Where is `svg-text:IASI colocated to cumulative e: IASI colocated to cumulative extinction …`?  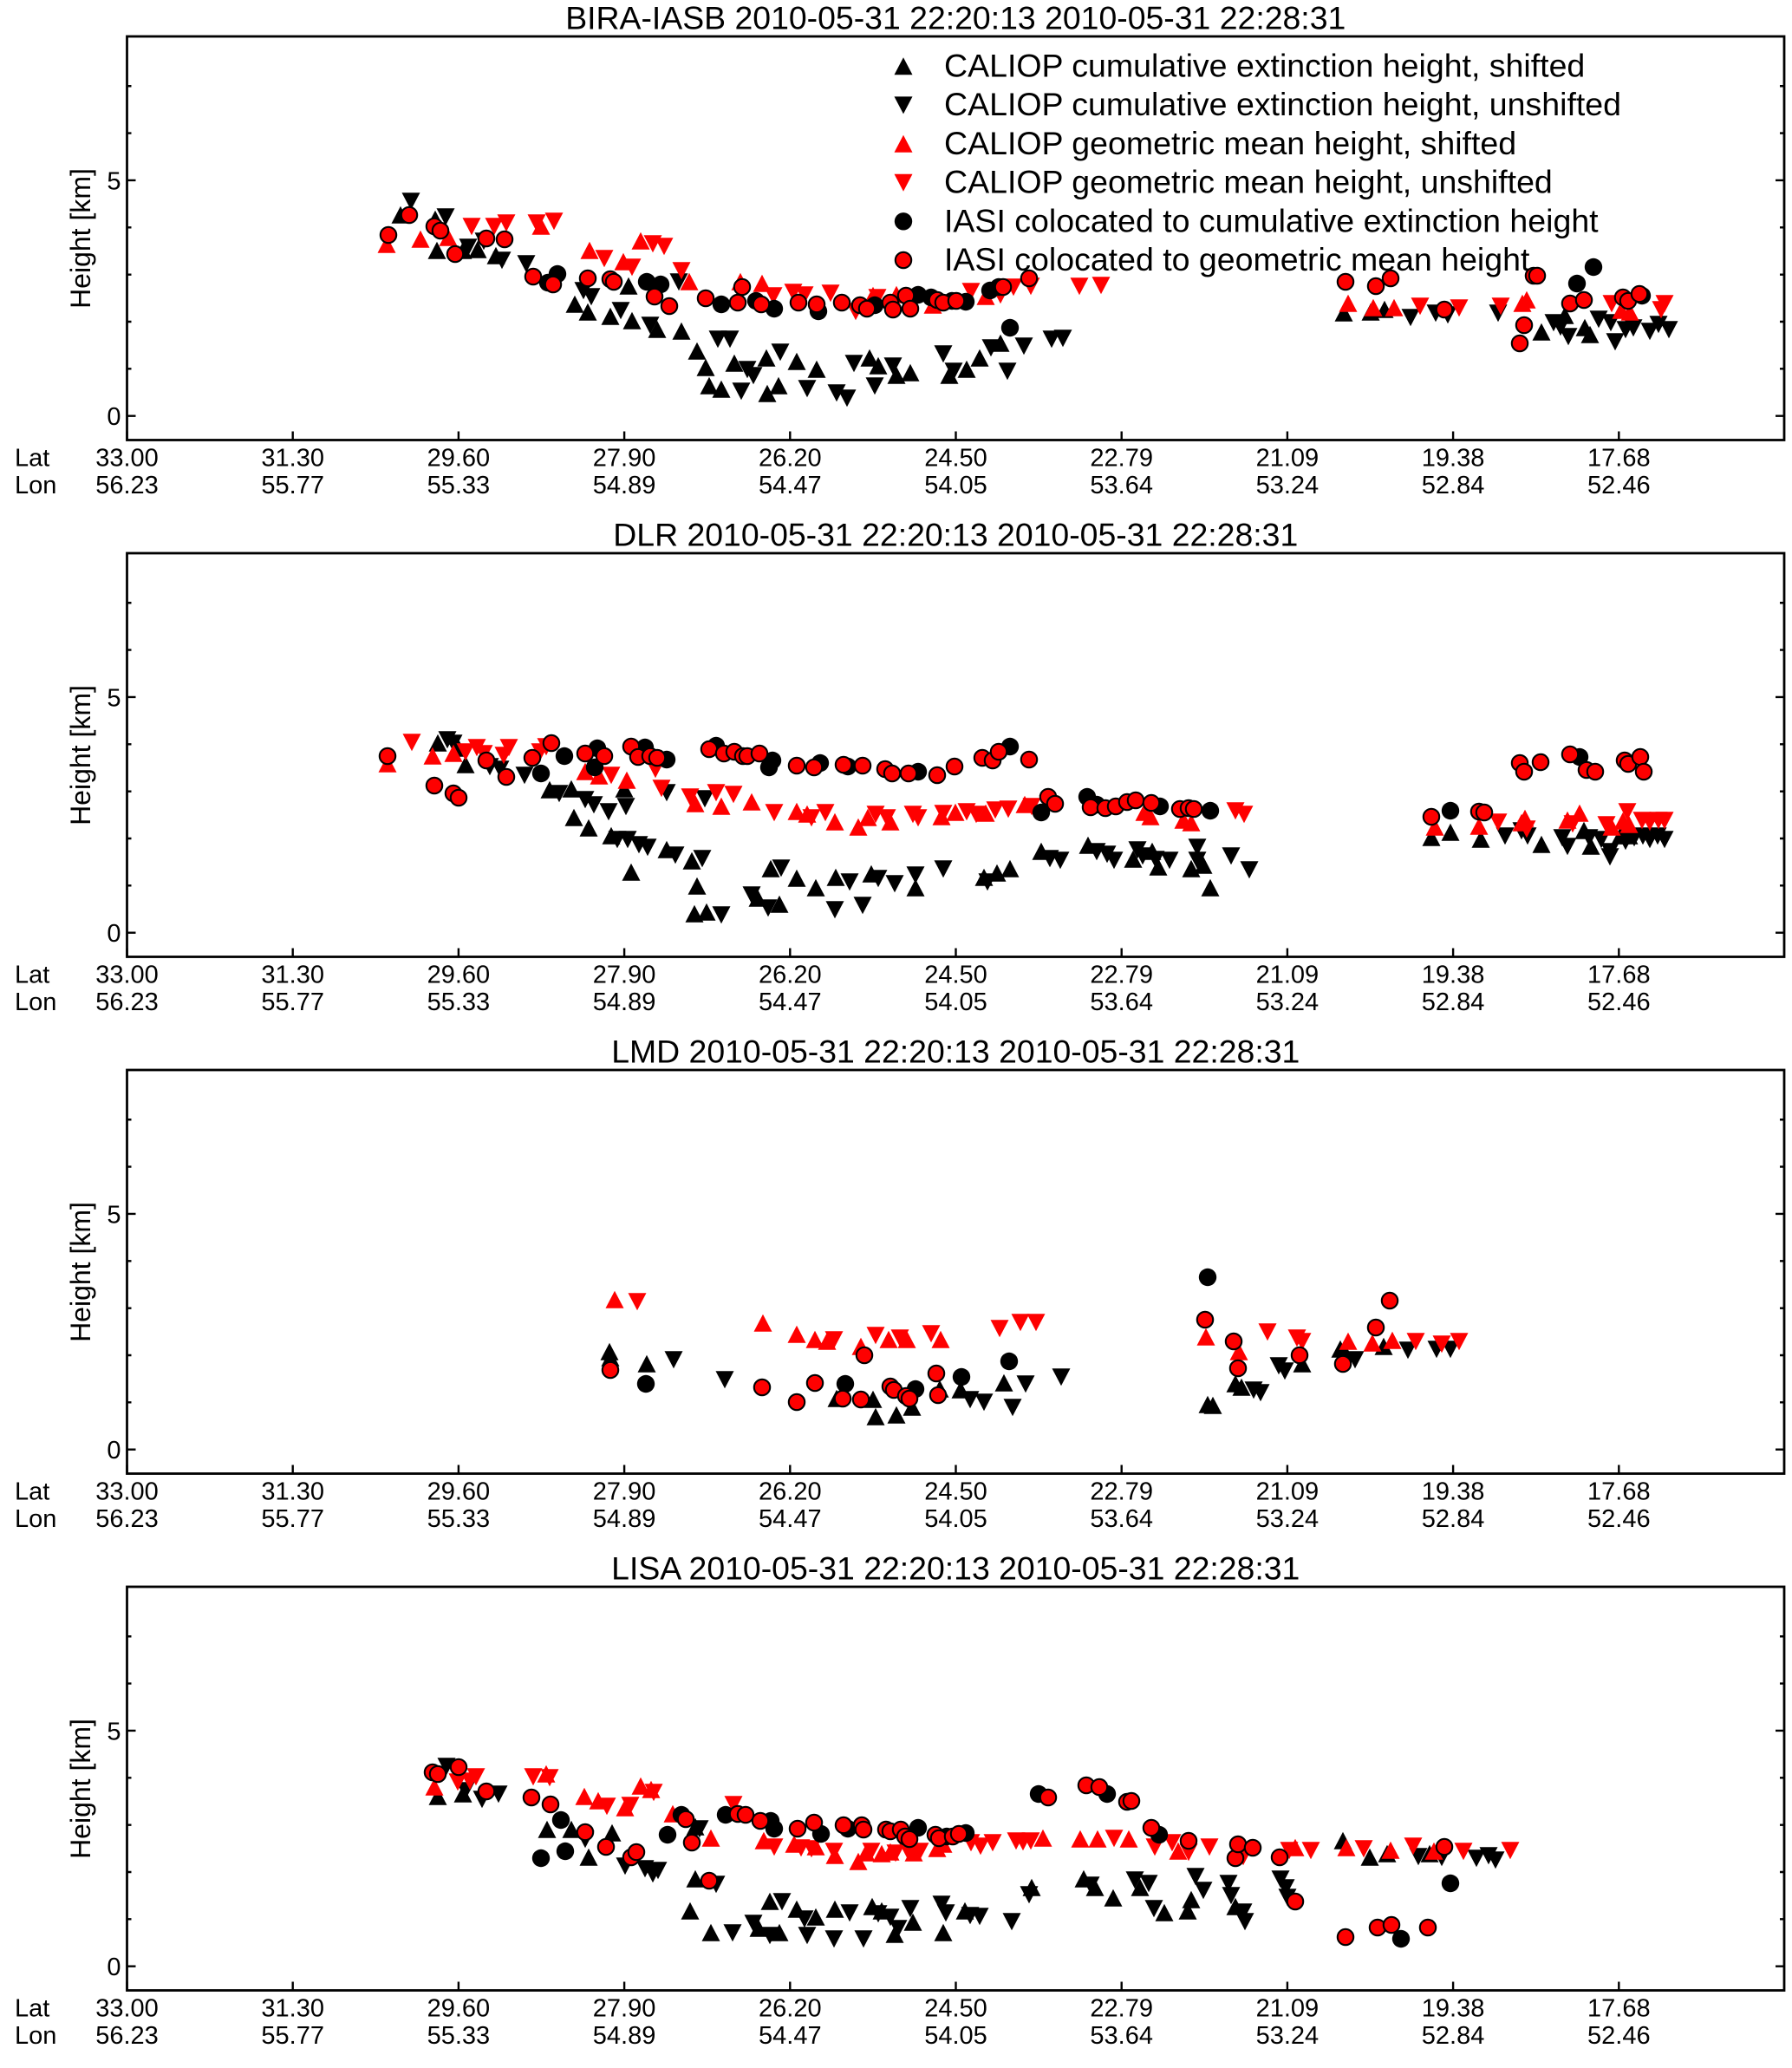 svg-text:IASI colocated to cumulative e: IASI colocated to cumulative extinction … is located at coordinates (1271, 220).